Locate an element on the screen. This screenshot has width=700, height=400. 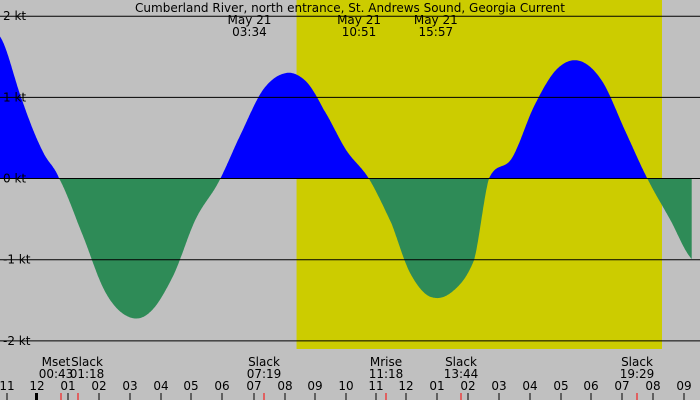
event-label: Mset is located at coordinates (56, 362).